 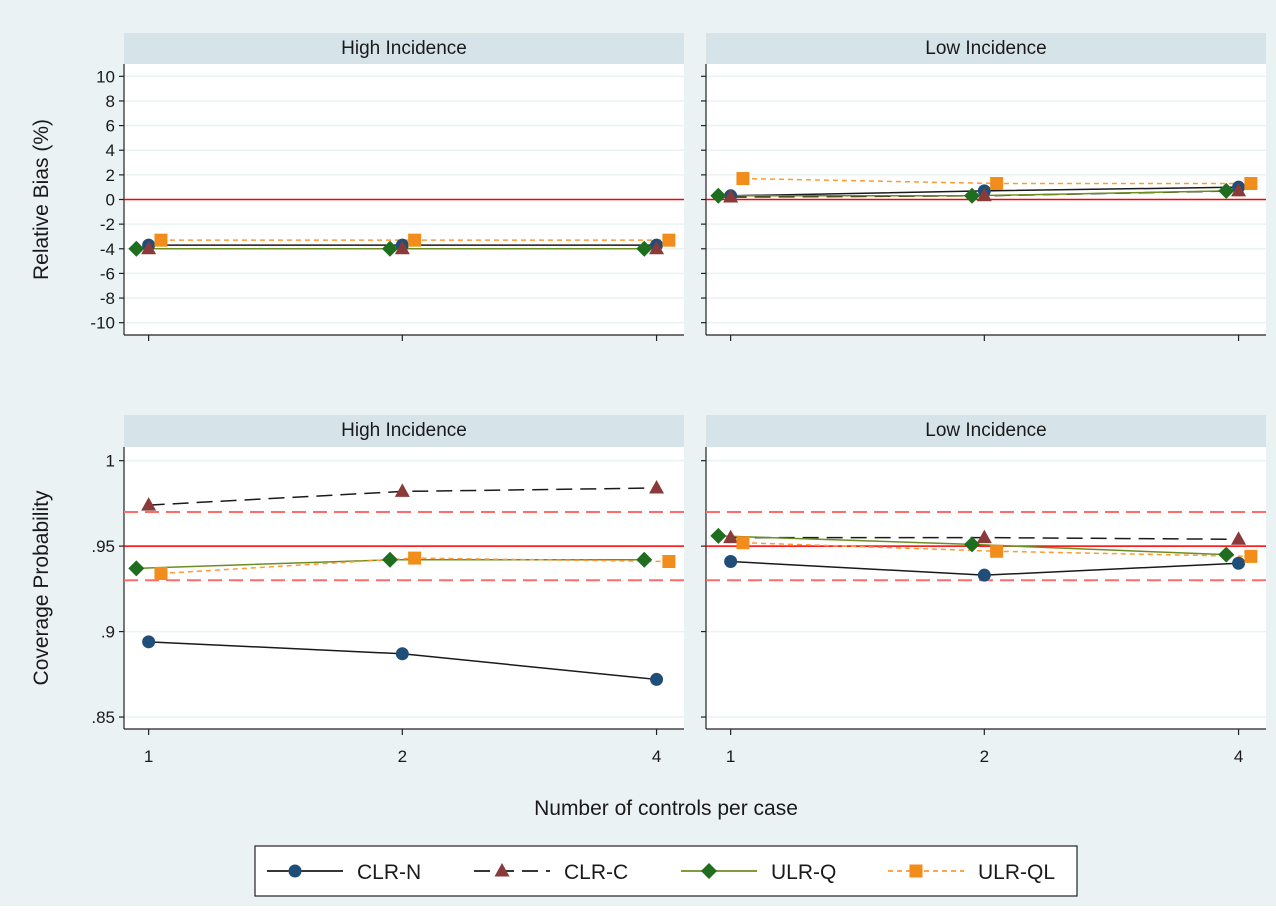 What do you see at coordinates (803, 872) in the screenshot?
I see `legend-label: ULR-Q` at bounding box center [803, 872].